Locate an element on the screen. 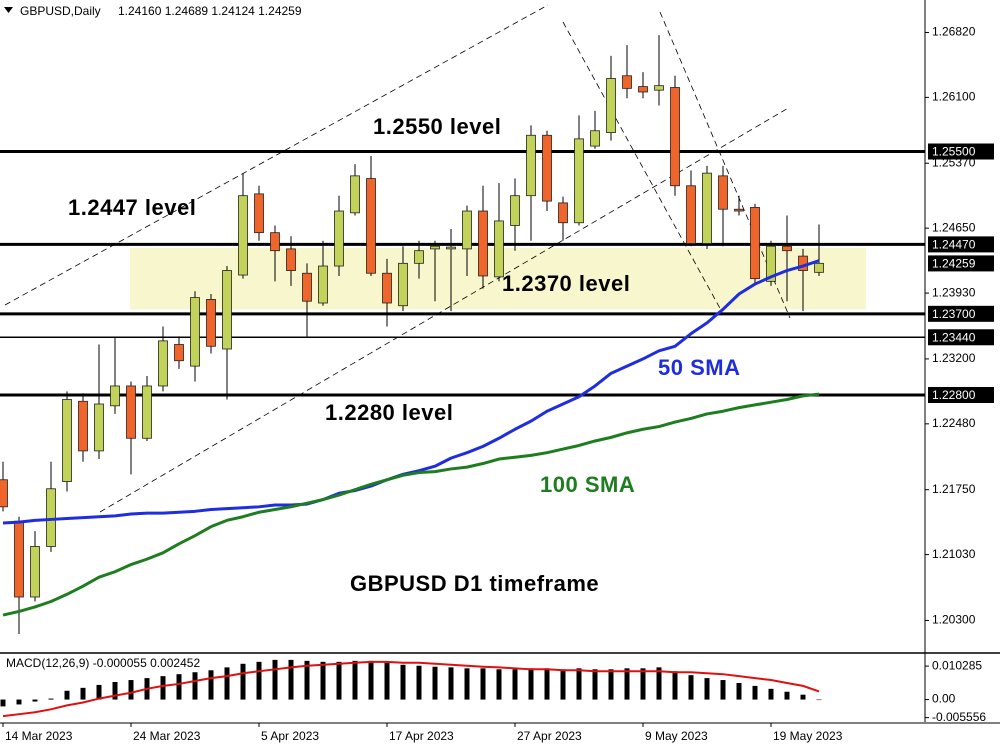 This screenshot has height=750, width=1000. annotation: 1.2370 level is located at coordinates (566, 283).